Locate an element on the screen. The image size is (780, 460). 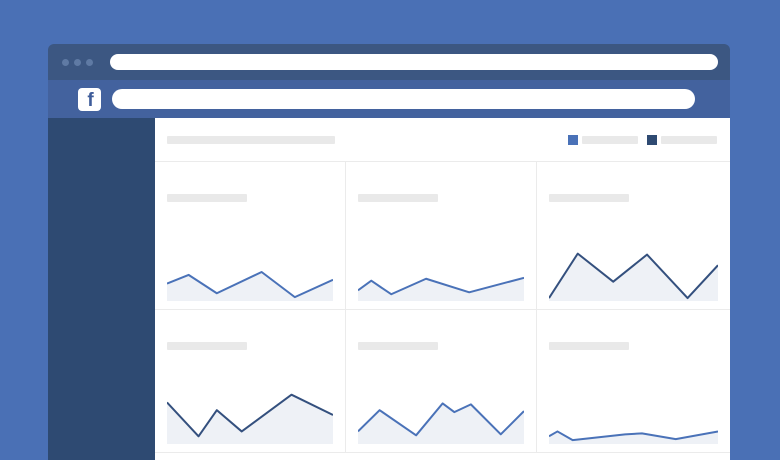
app-toolbar: f is located at coordinates (389, 99).